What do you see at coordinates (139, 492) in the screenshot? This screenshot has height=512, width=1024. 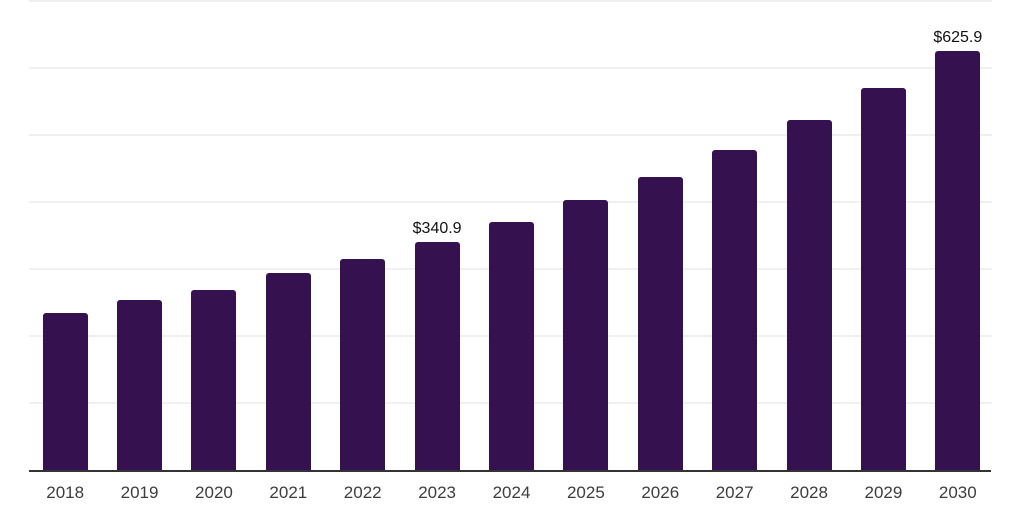 I see `x-axis-label-2019: 2019` at bounding box center [139, 492].